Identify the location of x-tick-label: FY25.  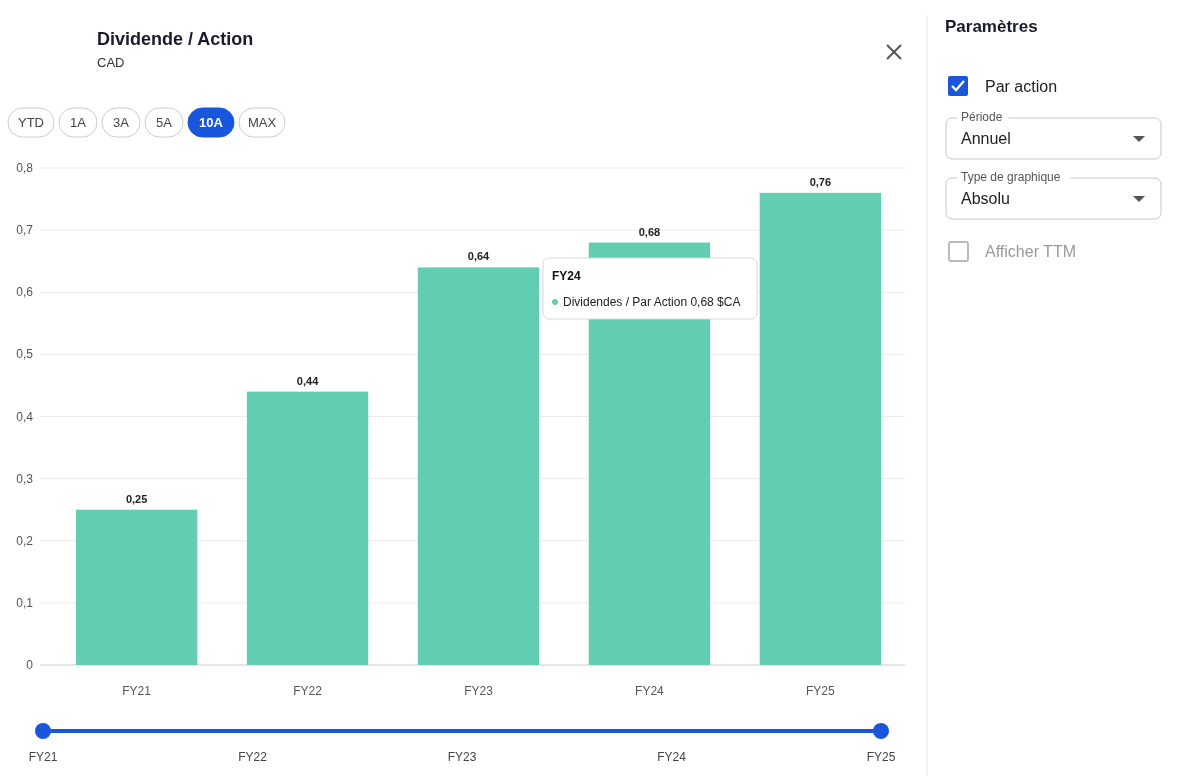
(821, 691).